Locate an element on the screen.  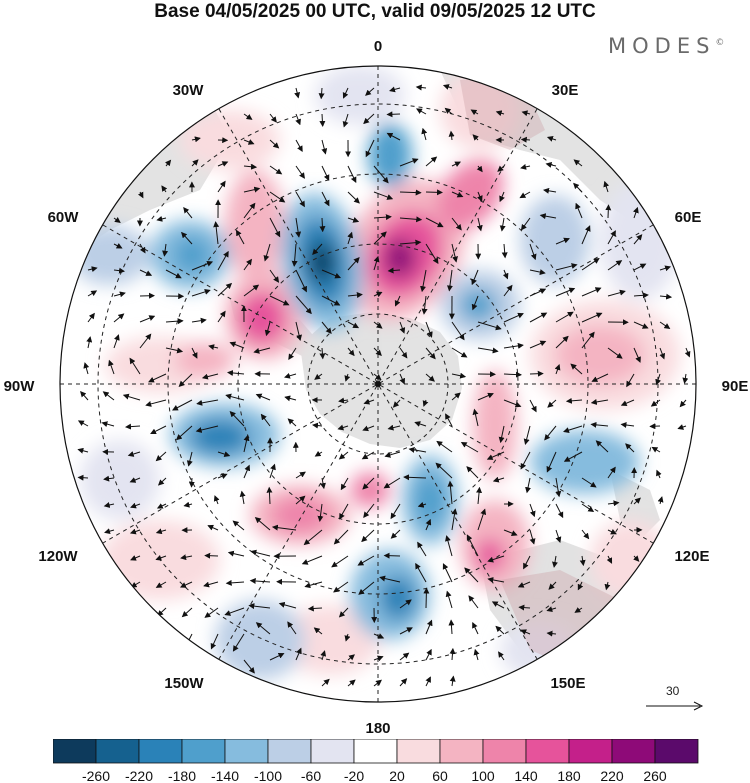
colorbar-label: -180 is located at coordinates (182, 775).